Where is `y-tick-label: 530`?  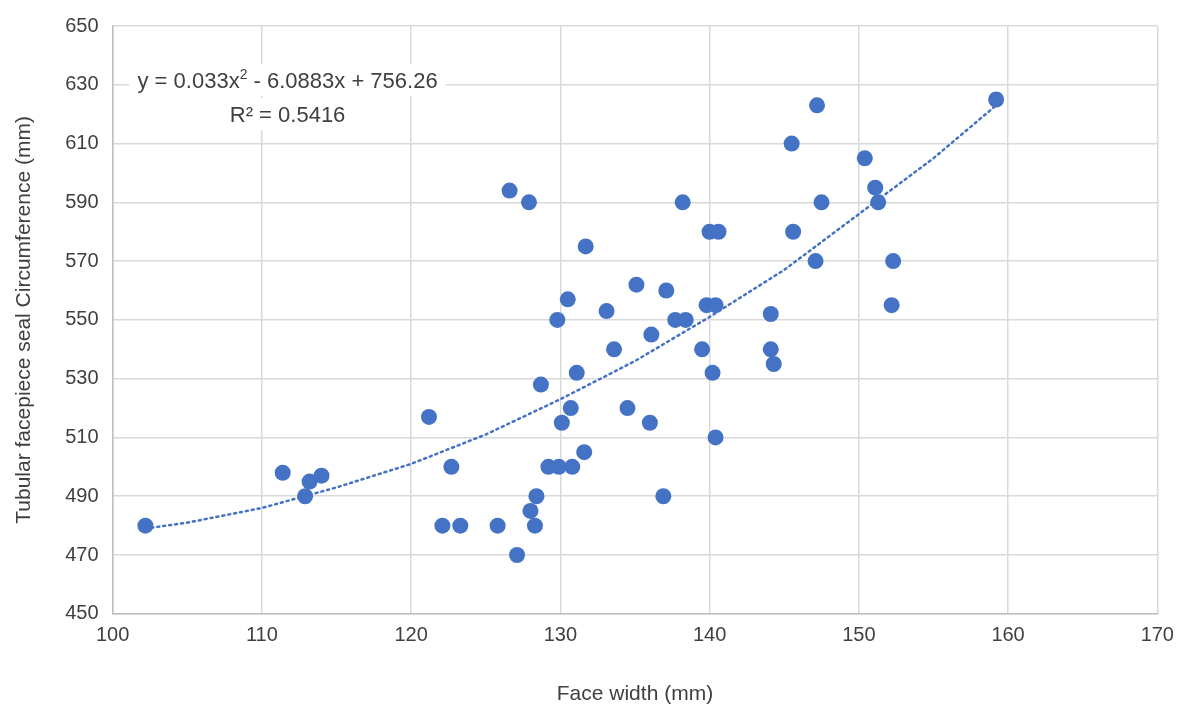
y-tick-label: 530 is located at coordinates (82, 377).